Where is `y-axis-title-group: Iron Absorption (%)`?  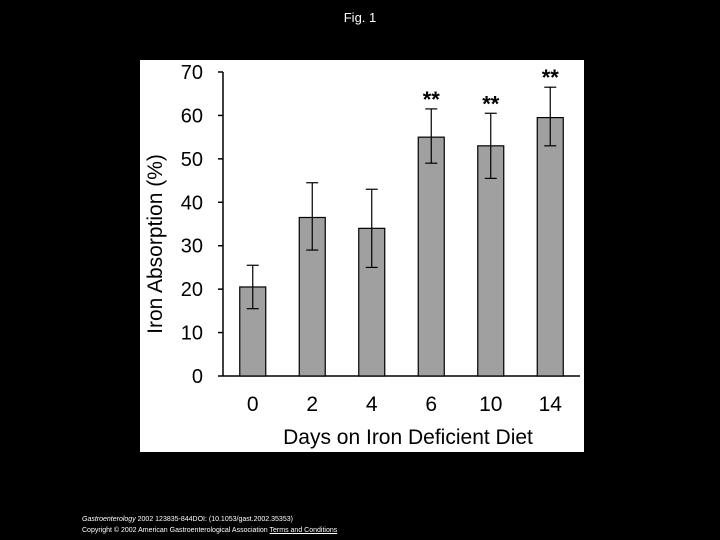 y-axis-title-group: Iron Absorption (%) is located at coordinates (155, 244).